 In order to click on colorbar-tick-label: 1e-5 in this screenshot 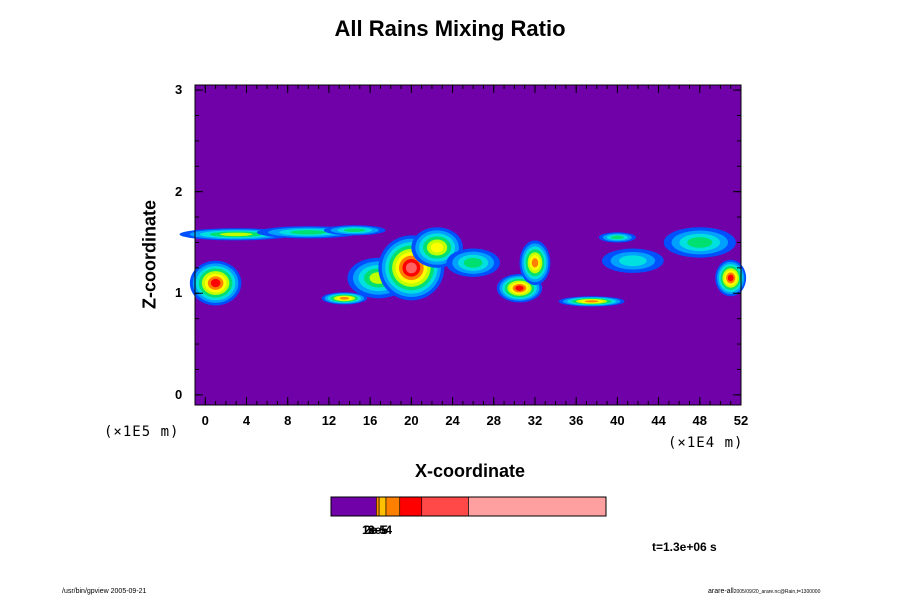, I will do `click(374, 530)`.